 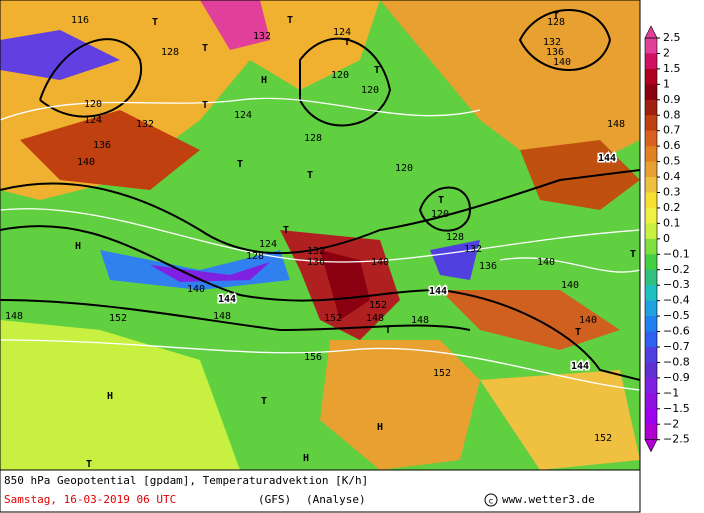 I want to click on colorbar-label: 1.5, so click(x=672, y=68).